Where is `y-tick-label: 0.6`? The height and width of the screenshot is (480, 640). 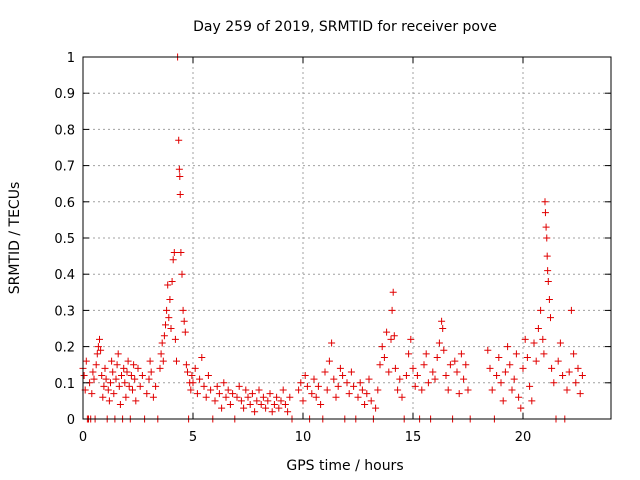 y-tick-label: 0.6 is located at coordinates (64, 203).